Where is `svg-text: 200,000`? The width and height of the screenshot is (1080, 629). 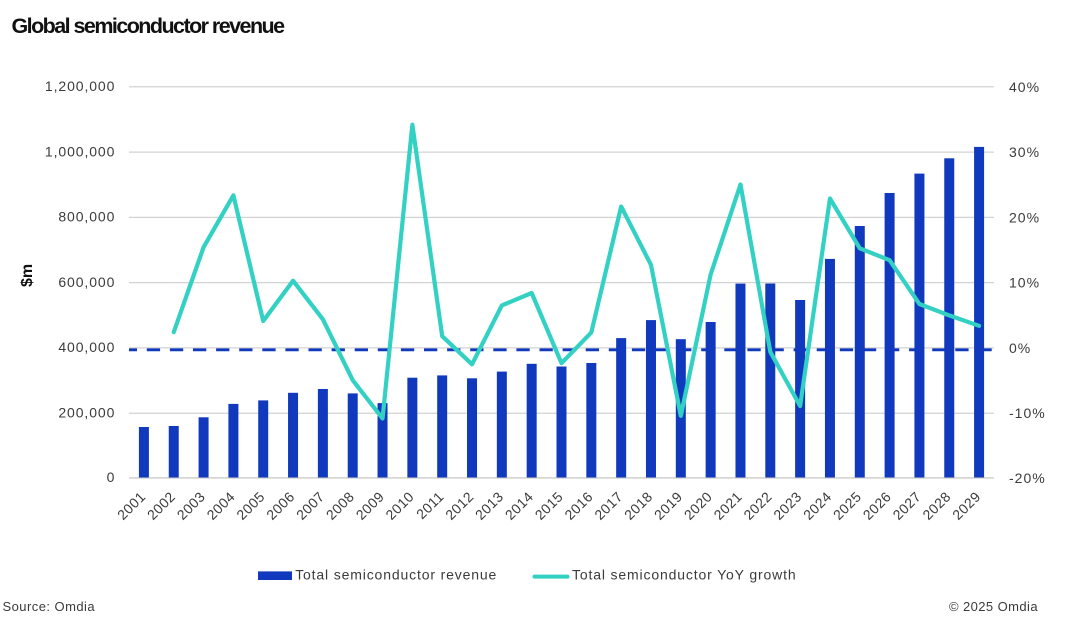
svg-text: 200,000 is located at coordinates (86, 413).